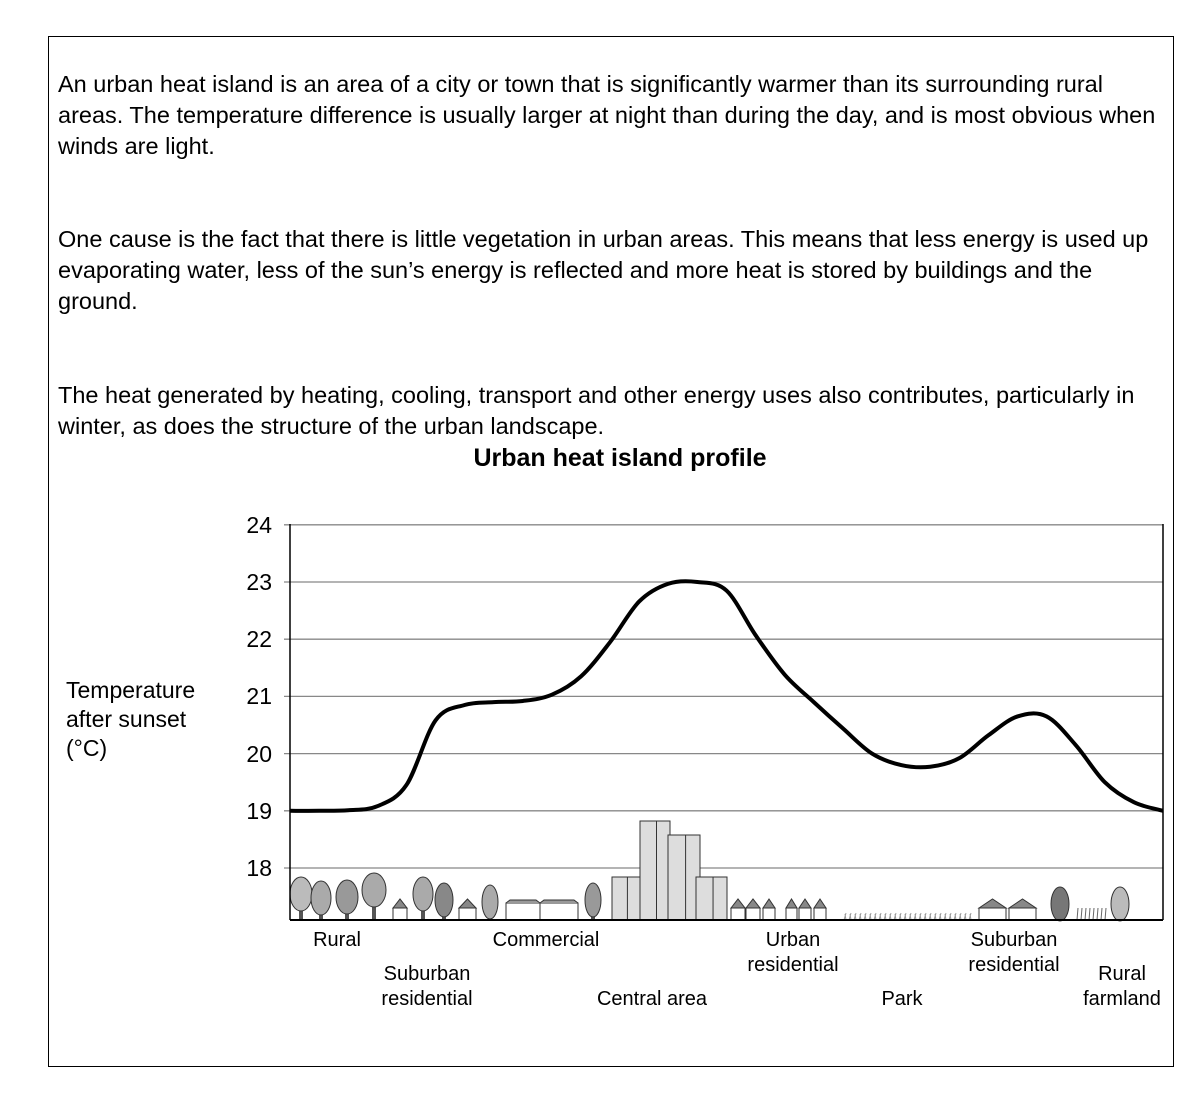 This screenshot has height=1100, width=1188. I want to click on y-tick-label: 19, so click(259, 810).